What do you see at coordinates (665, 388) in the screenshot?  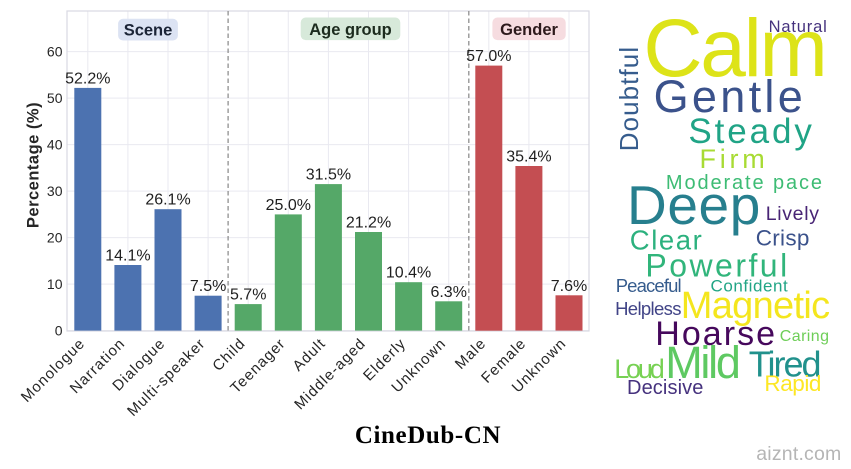 I see `svg-text: Decisive` at bounding box center [665, 388].